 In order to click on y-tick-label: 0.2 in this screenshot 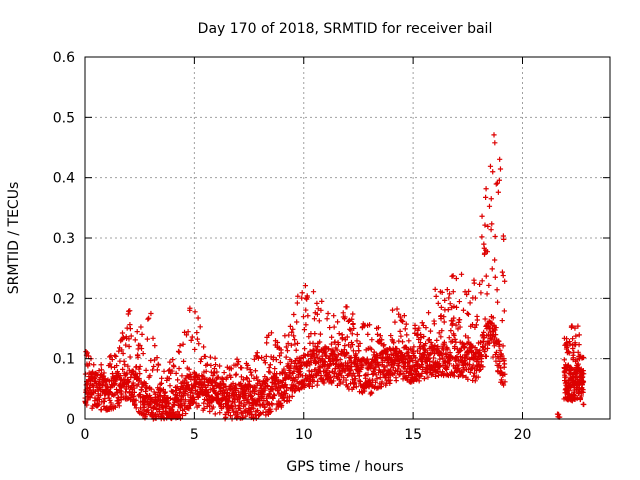, I will do `click(64, 299)`.